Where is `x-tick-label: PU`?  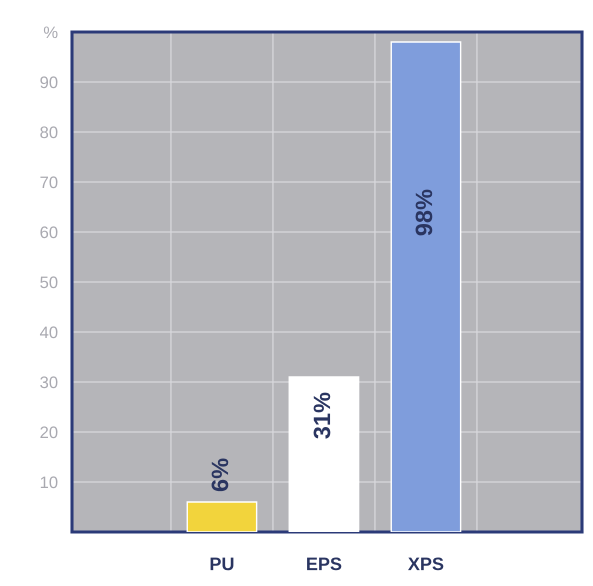
x-tick-label: PU is located at coordinates (222, 564).